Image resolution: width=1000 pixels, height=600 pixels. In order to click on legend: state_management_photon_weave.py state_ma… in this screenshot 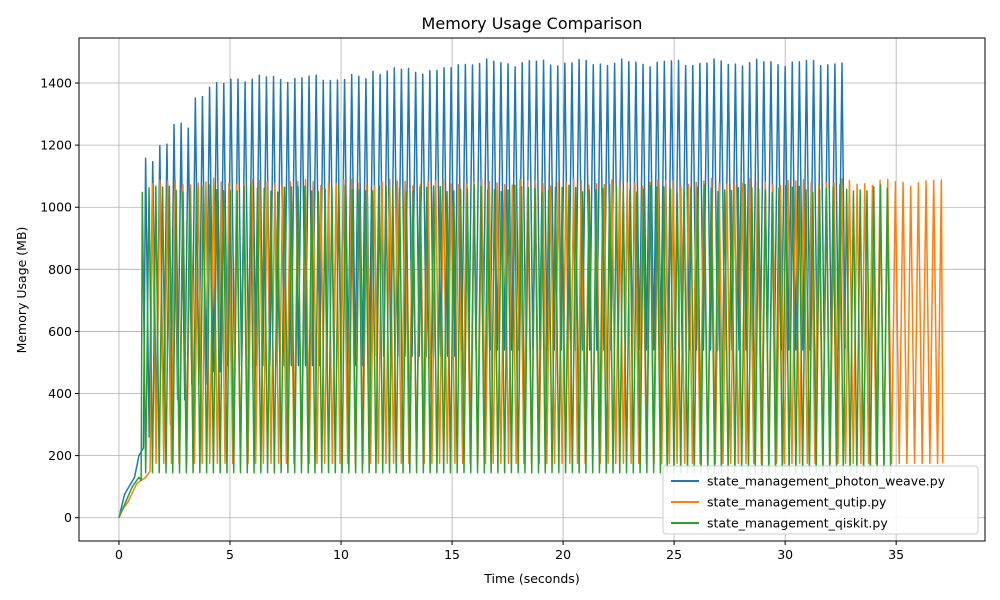, I will do `click(820, 500)`.